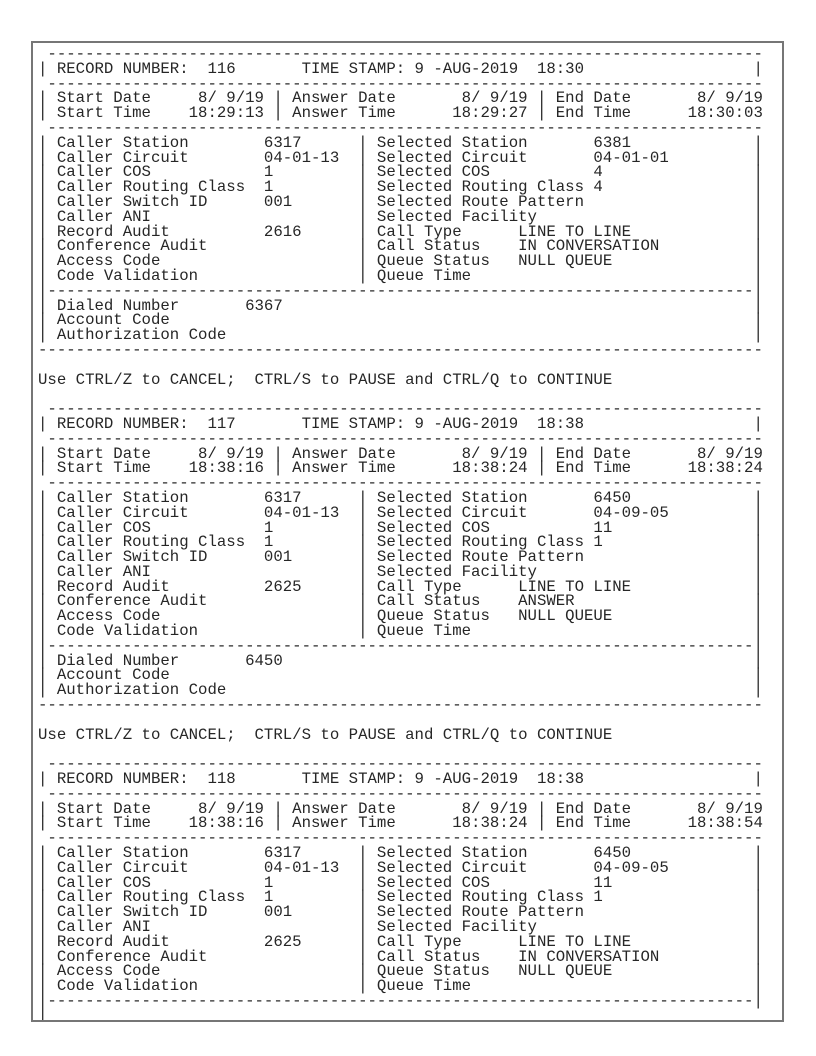 The image size is (816, 1056). What do you see at coordinates (400, 305) in the screenshot?
I see `dialed-number-line: | Dialed Number 6367 |` at bounding box center [400, 305].